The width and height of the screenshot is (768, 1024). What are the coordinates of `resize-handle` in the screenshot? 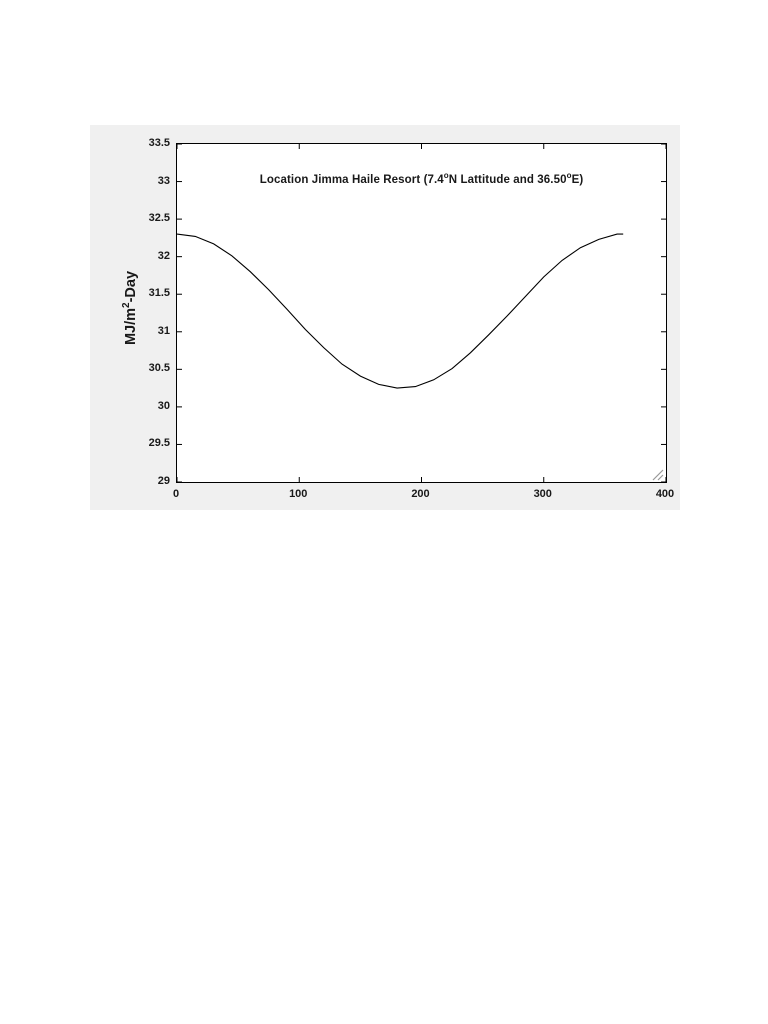 It's located at (658, 475).